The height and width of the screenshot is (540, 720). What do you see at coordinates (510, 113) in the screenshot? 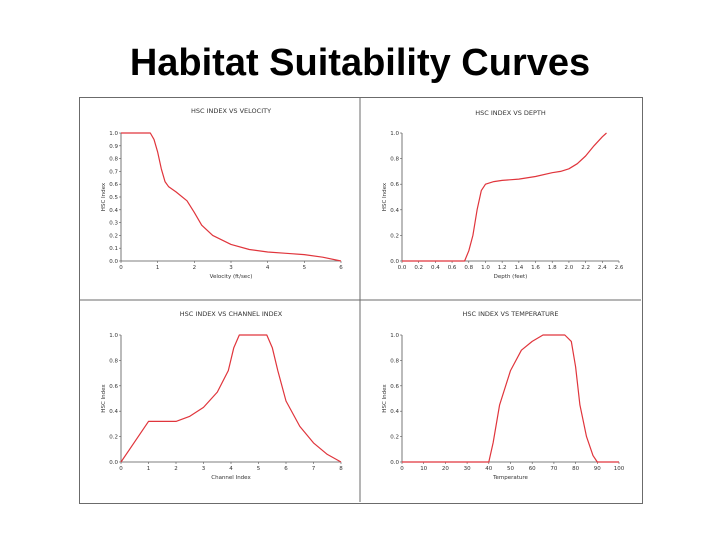
I see `chart-title-depth: HSC INDEX VS DEPTH` at bounding box center [510, 113].